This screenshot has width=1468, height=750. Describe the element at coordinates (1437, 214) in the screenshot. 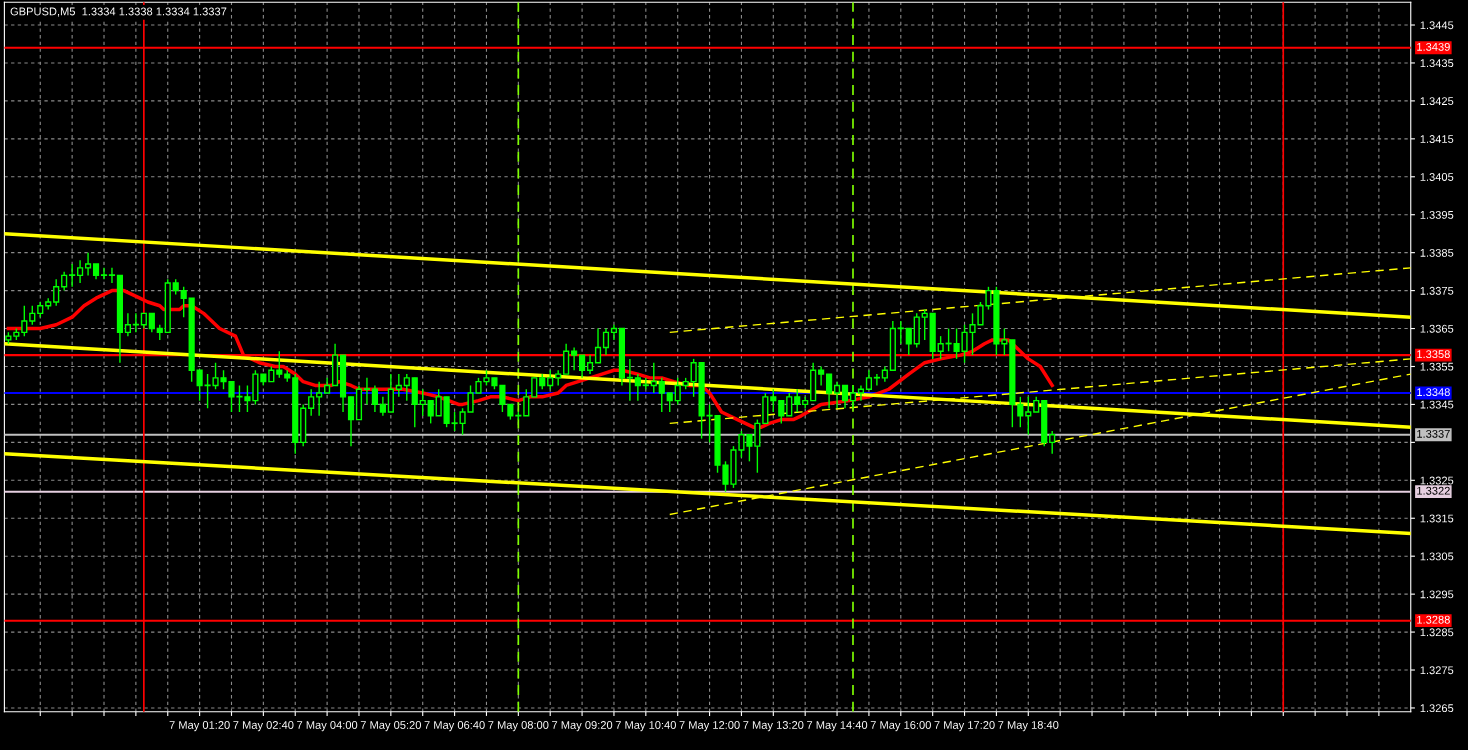

I see `y-tick-label: 1.3395` at that location.